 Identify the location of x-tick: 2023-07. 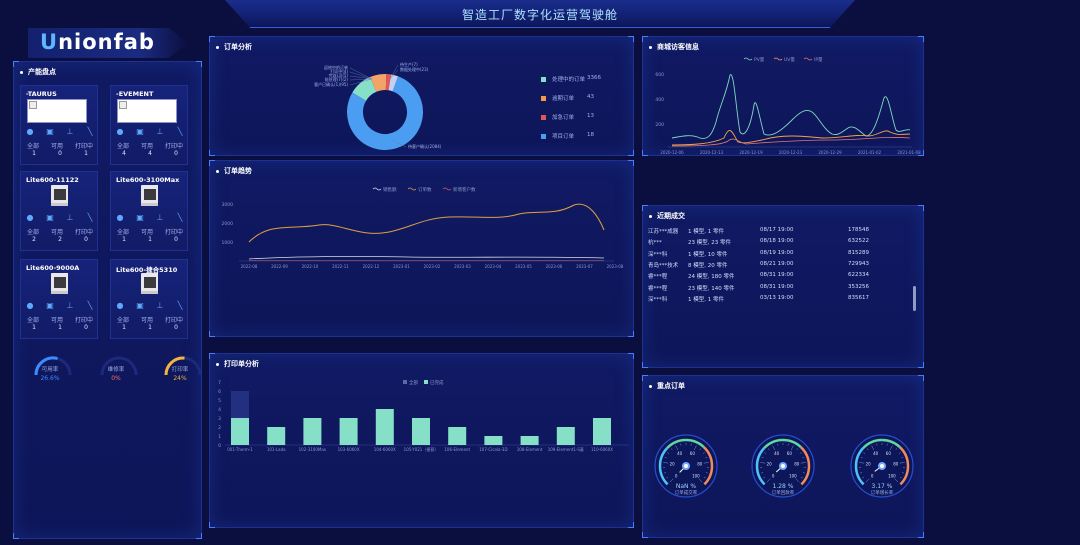
(584, 266).